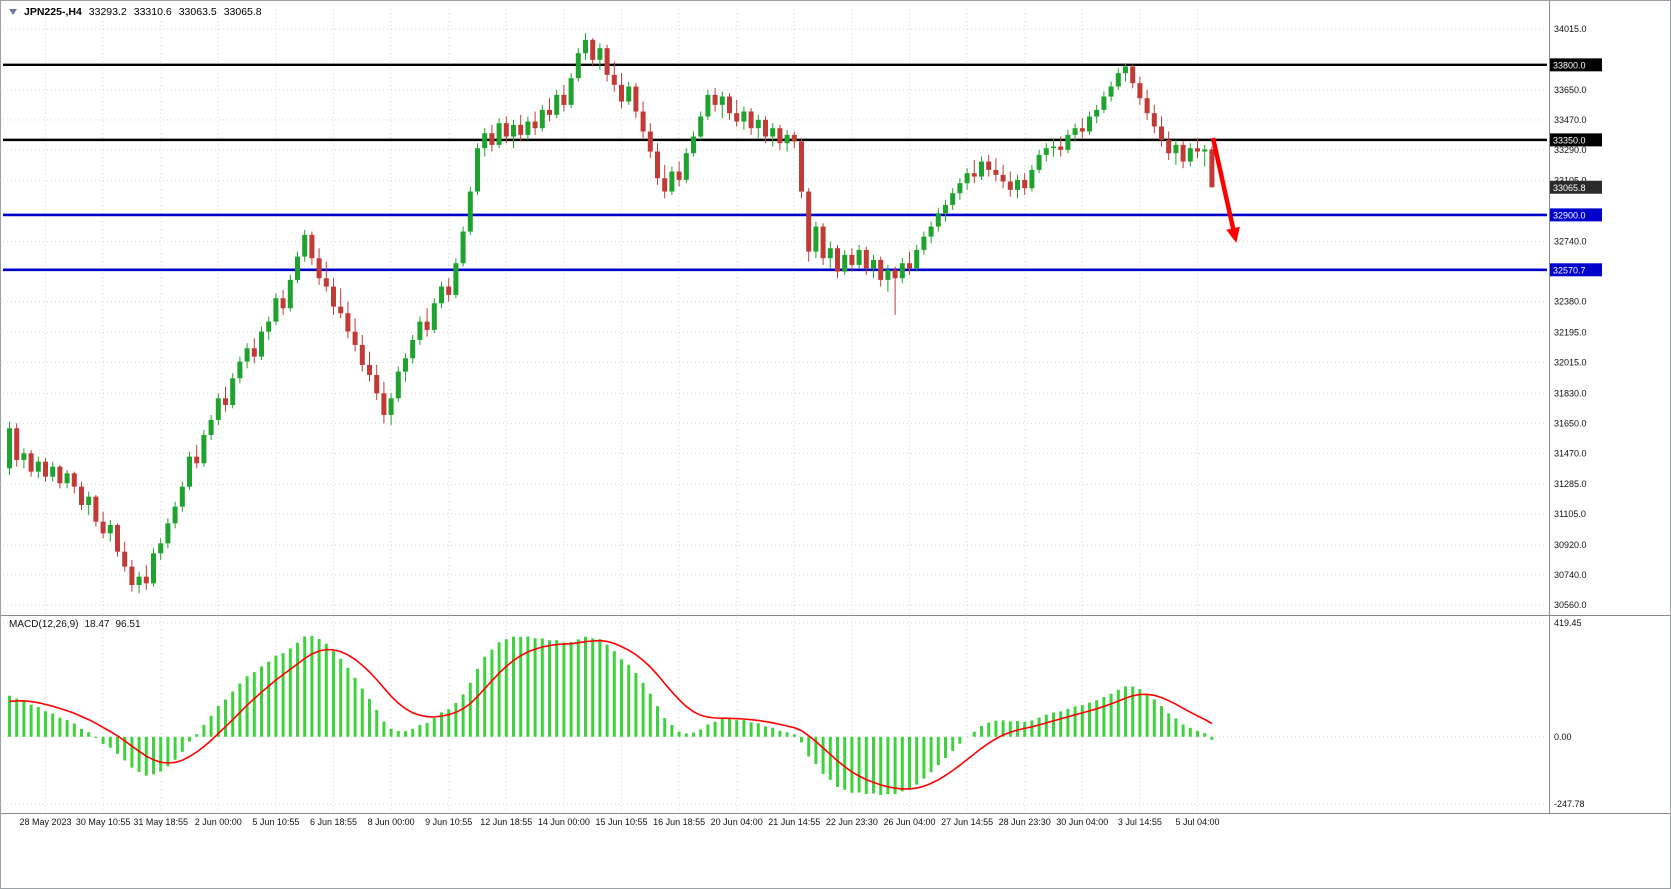 This screenshot has width=1671, height=889. I want to click on svg-text: 32015.0, so click(1570, 362).